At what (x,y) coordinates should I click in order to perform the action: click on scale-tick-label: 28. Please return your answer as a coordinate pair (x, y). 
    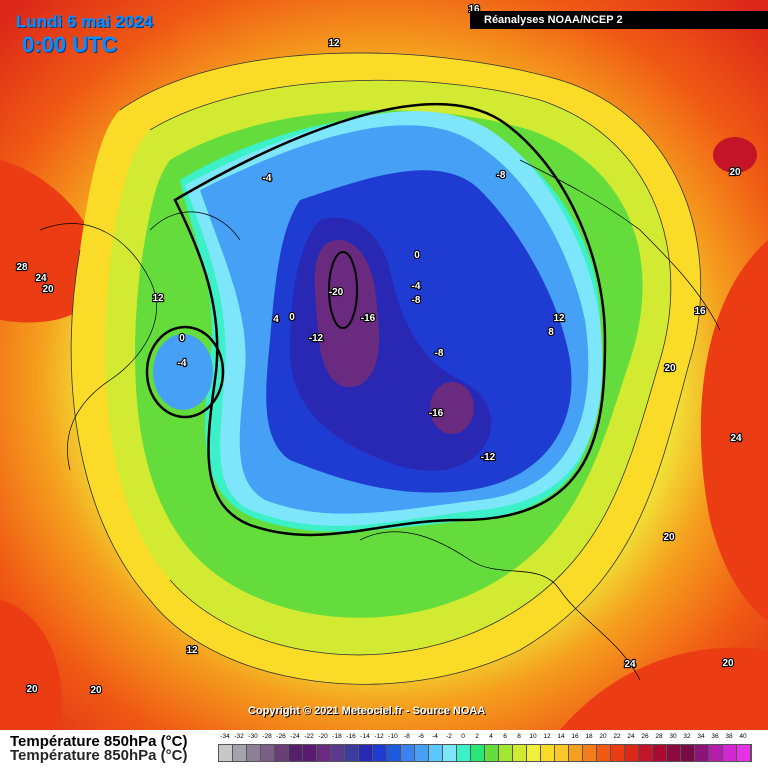
    Looking at the image, I should click on (659, 736).